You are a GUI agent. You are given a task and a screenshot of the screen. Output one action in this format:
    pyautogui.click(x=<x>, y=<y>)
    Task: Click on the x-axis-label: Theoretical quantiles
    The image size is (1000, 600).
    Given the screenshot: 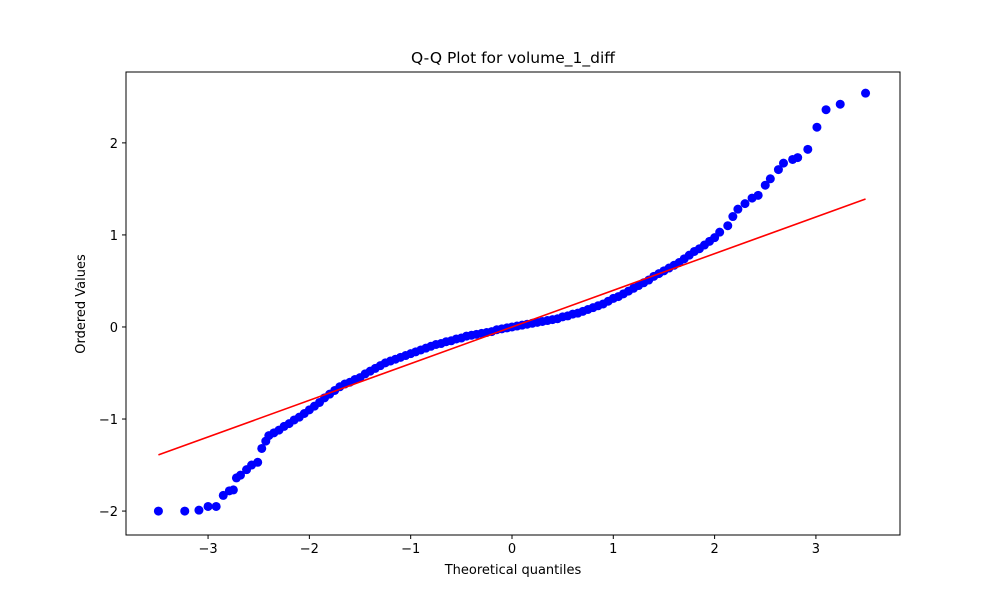 What is the action you would take?
    pyautogui.click(x=513, y=570)
    